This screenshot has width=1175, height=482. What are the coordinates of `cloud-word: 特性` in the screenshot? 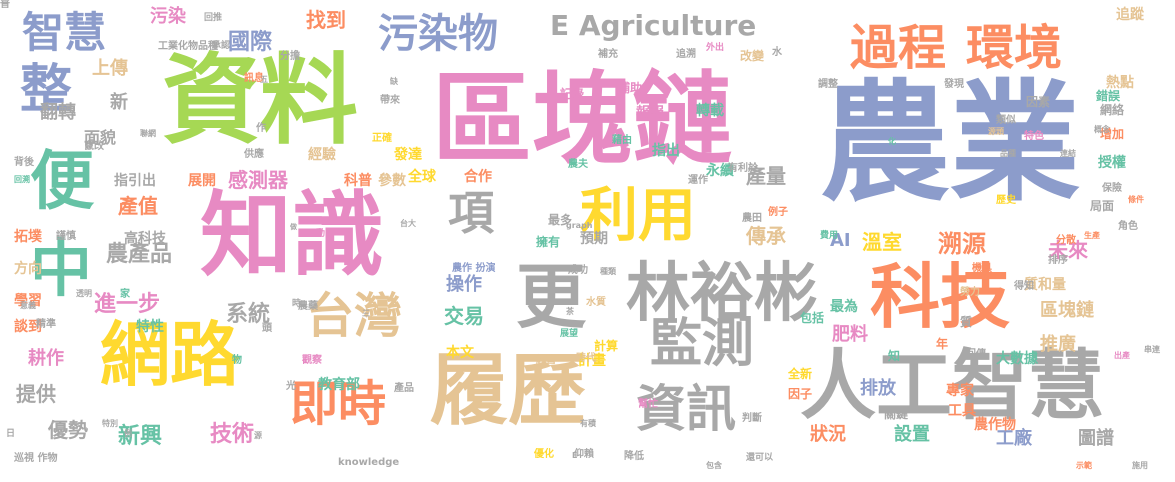 It's located at (150, 327).